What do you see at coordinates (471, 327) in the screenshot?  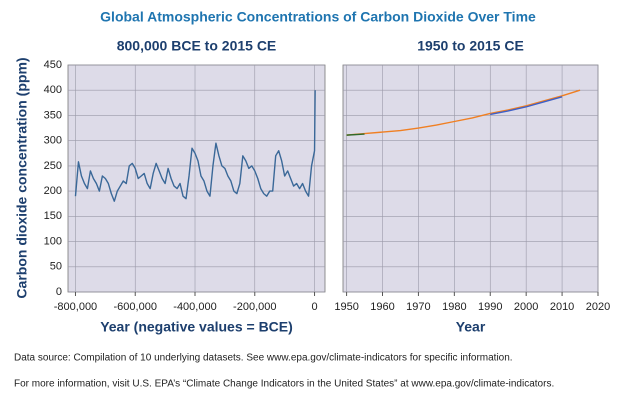 I see `x-axis-label: Year` at bounding box center [471, 327].